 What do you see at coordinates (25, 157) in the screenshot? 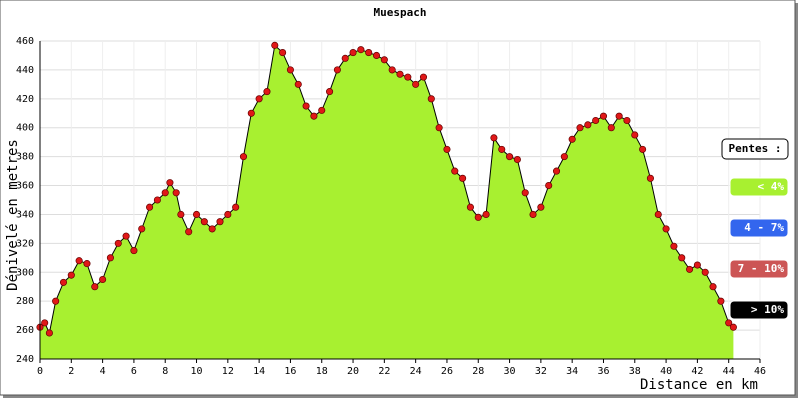
I see `y-tick-label: 380` at bounding box center [25, 157].